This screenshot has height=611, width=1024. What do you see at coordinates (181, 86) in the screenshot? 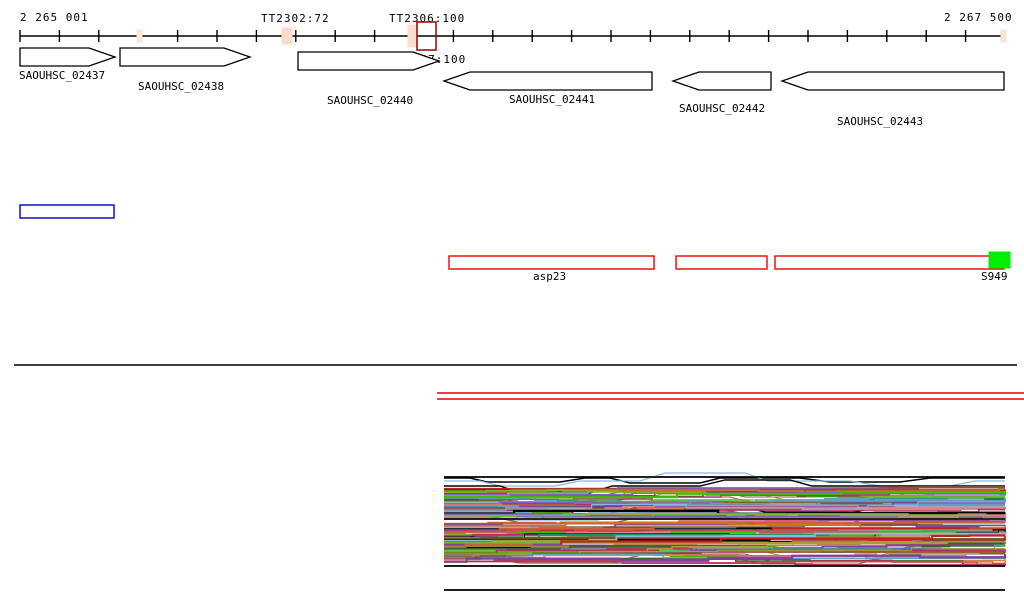
I see `gene-saouhsc-02438-label: SAOUHSC_02438` at bounding box center [181, 86].